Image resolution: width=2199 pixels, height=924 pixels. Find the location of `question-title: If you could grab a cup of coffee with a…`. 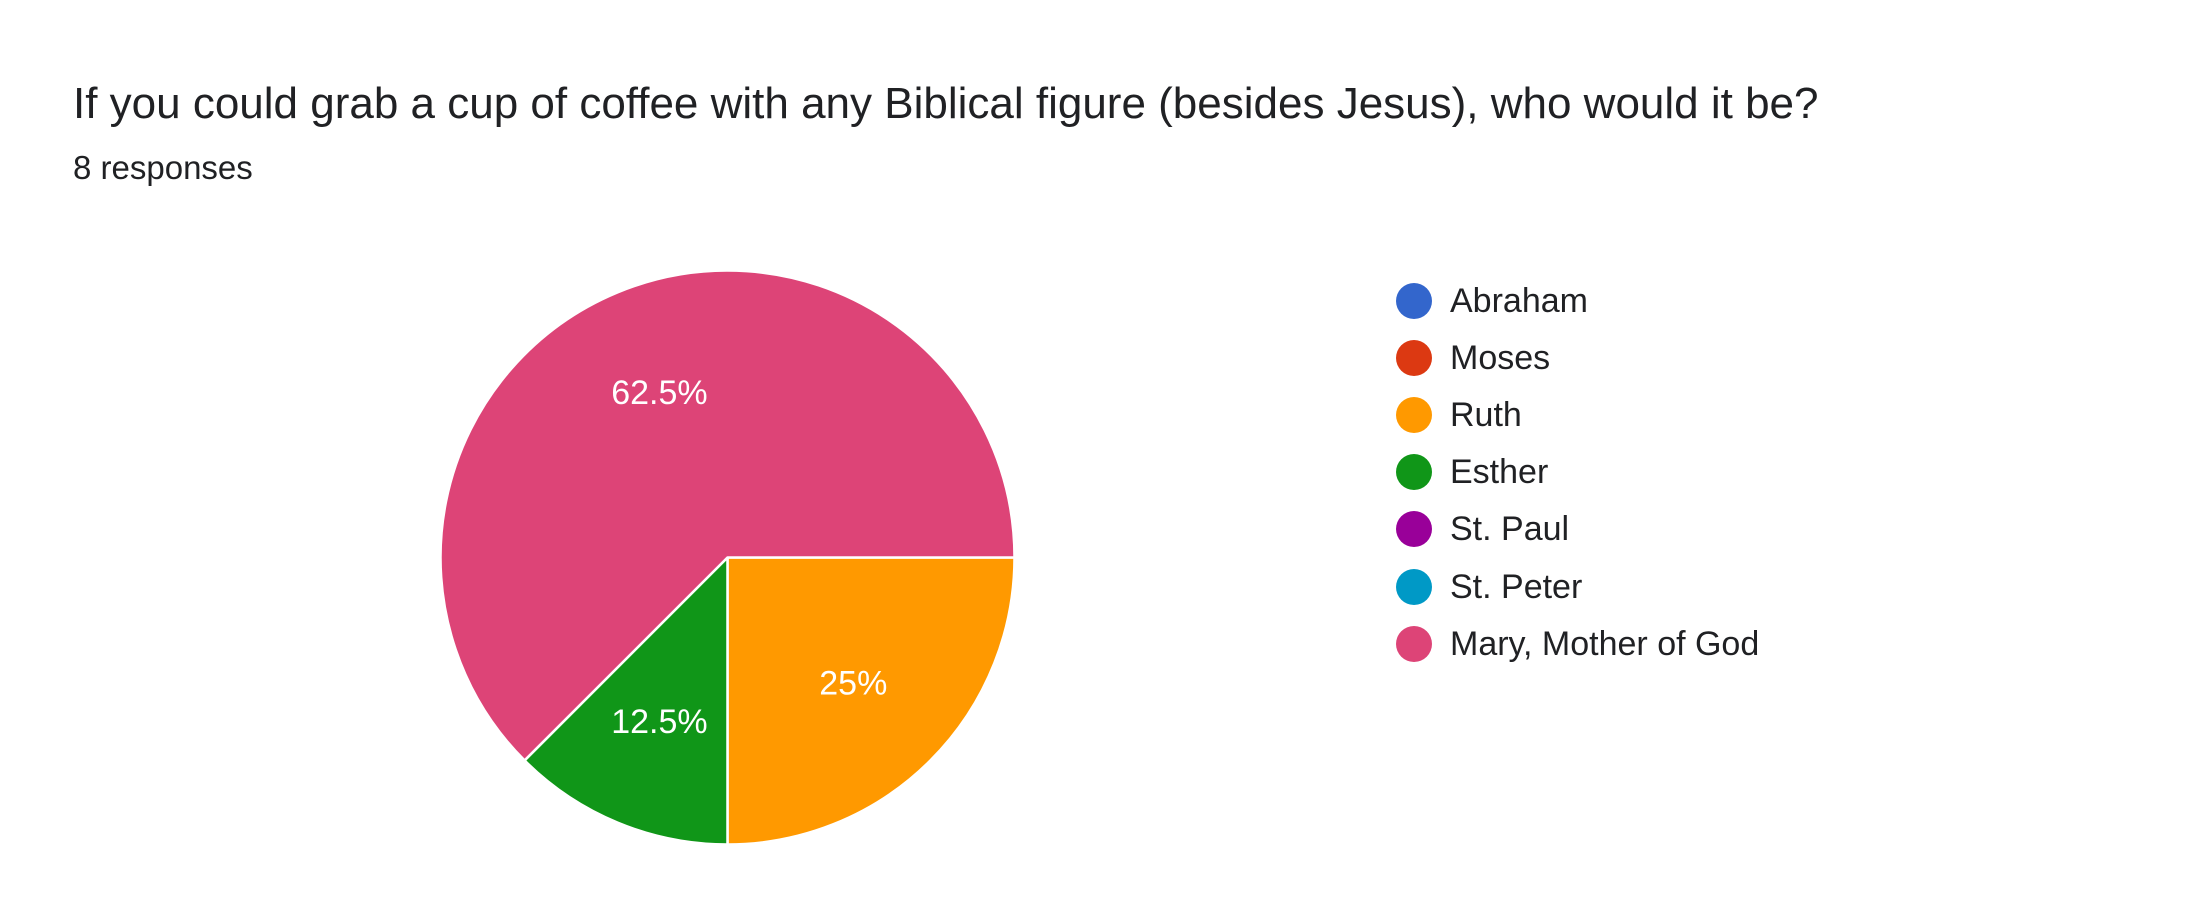

question-title: If you could grab a cup of coffee with a… is located at coordinates (946, 103).